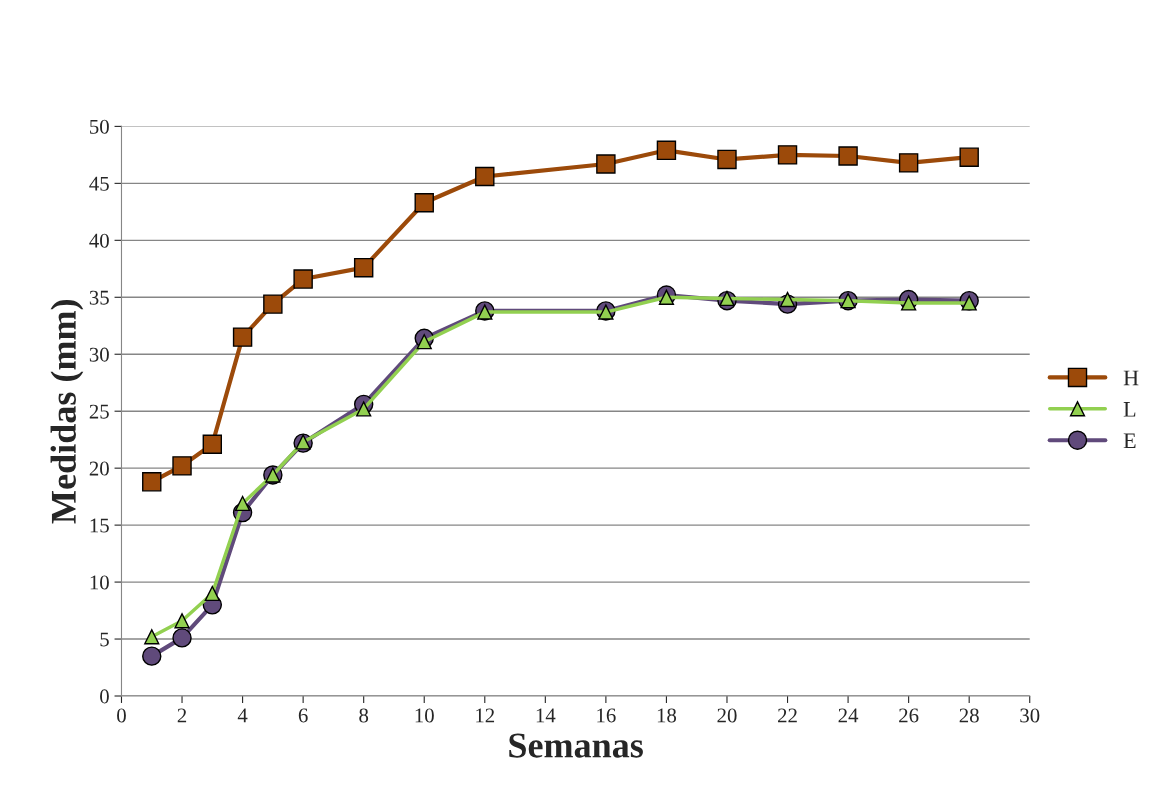 Image resolution: width=1157 pixels, height=800 pixels. What do you see at coordinates (364, 715) in the screenshot?
I see `x-tick-label: 8` at bounding box center [364, 715].